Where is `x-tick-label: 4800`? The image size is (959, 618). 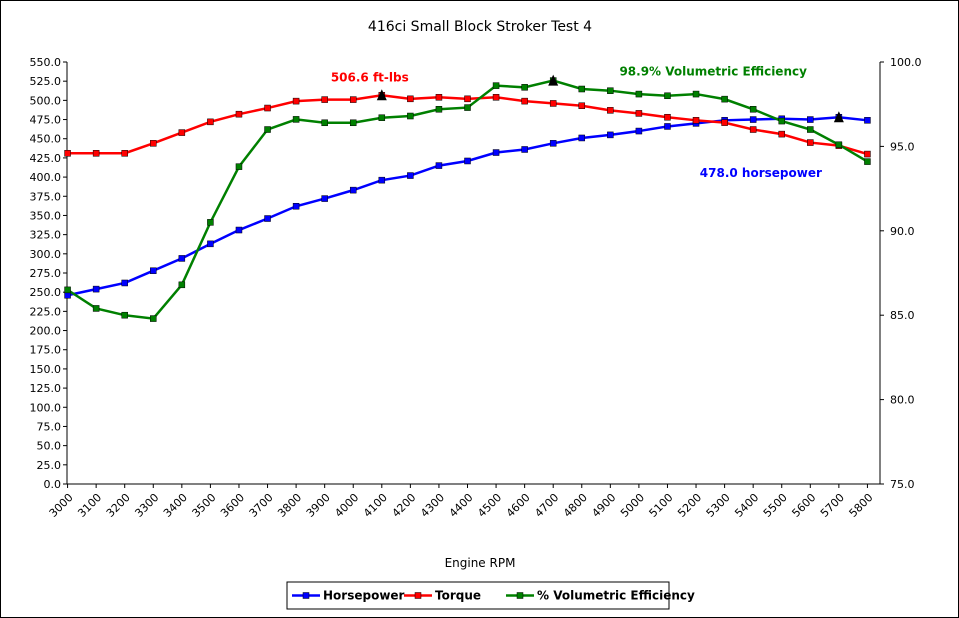
x-tick-label: 4800 is located at coordinates (575, 505).